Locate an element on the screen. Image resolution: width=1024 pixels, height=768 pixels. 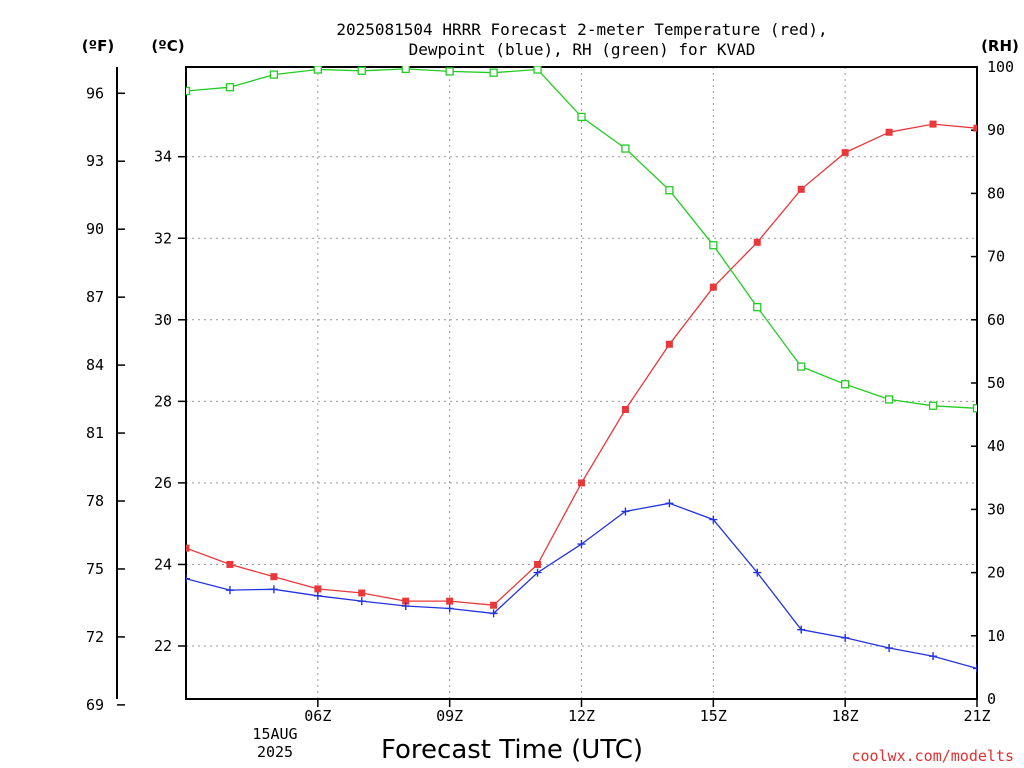
rh-tick-label: 60 is located at coordinates (996, 320).